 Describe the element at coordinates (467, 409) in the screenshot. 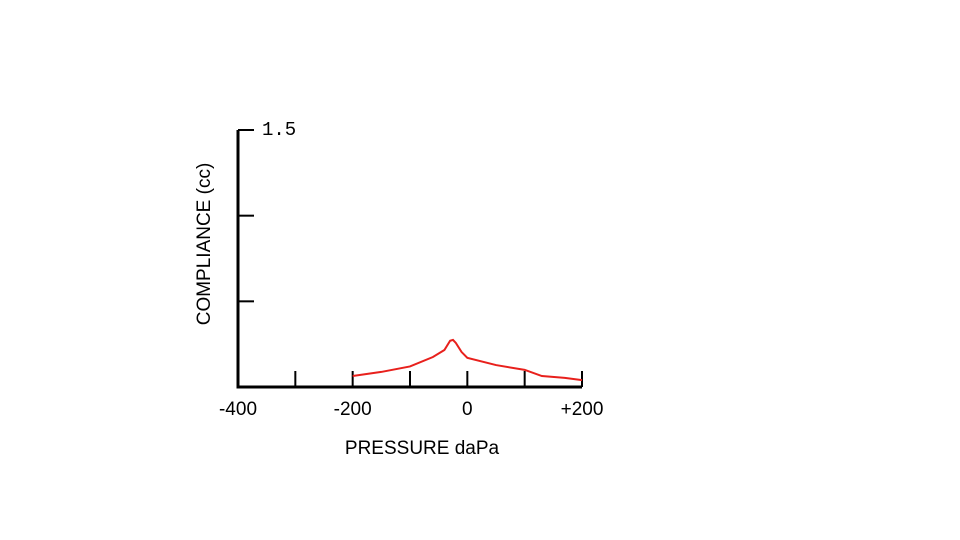

I see `x-tick-label: 0` at that location.